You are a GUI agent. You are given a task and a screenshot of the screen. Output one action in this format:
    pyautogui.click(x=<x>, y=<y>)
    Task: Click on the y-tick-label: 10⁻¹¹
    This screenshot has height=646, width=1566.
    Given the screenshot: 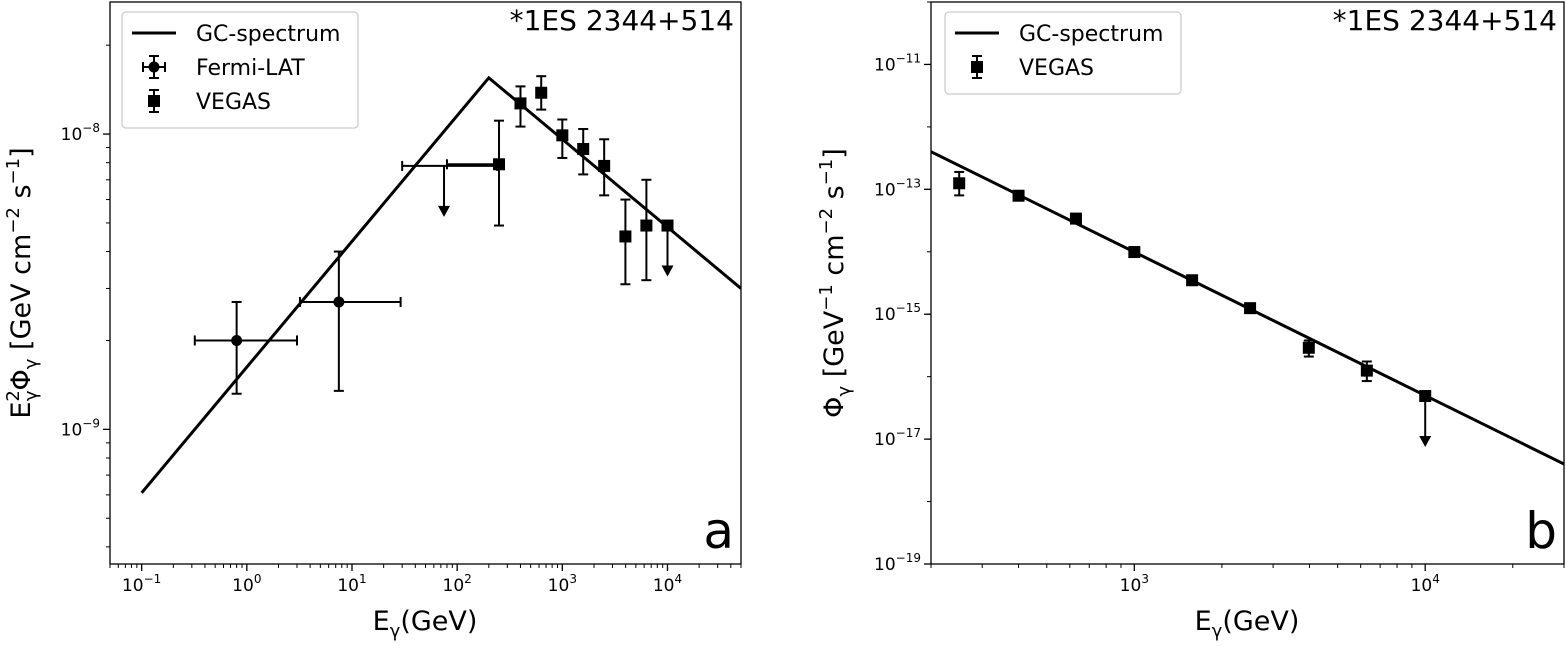 What is the action you would take?
    pyautogui.click(x=897, y=63)
    